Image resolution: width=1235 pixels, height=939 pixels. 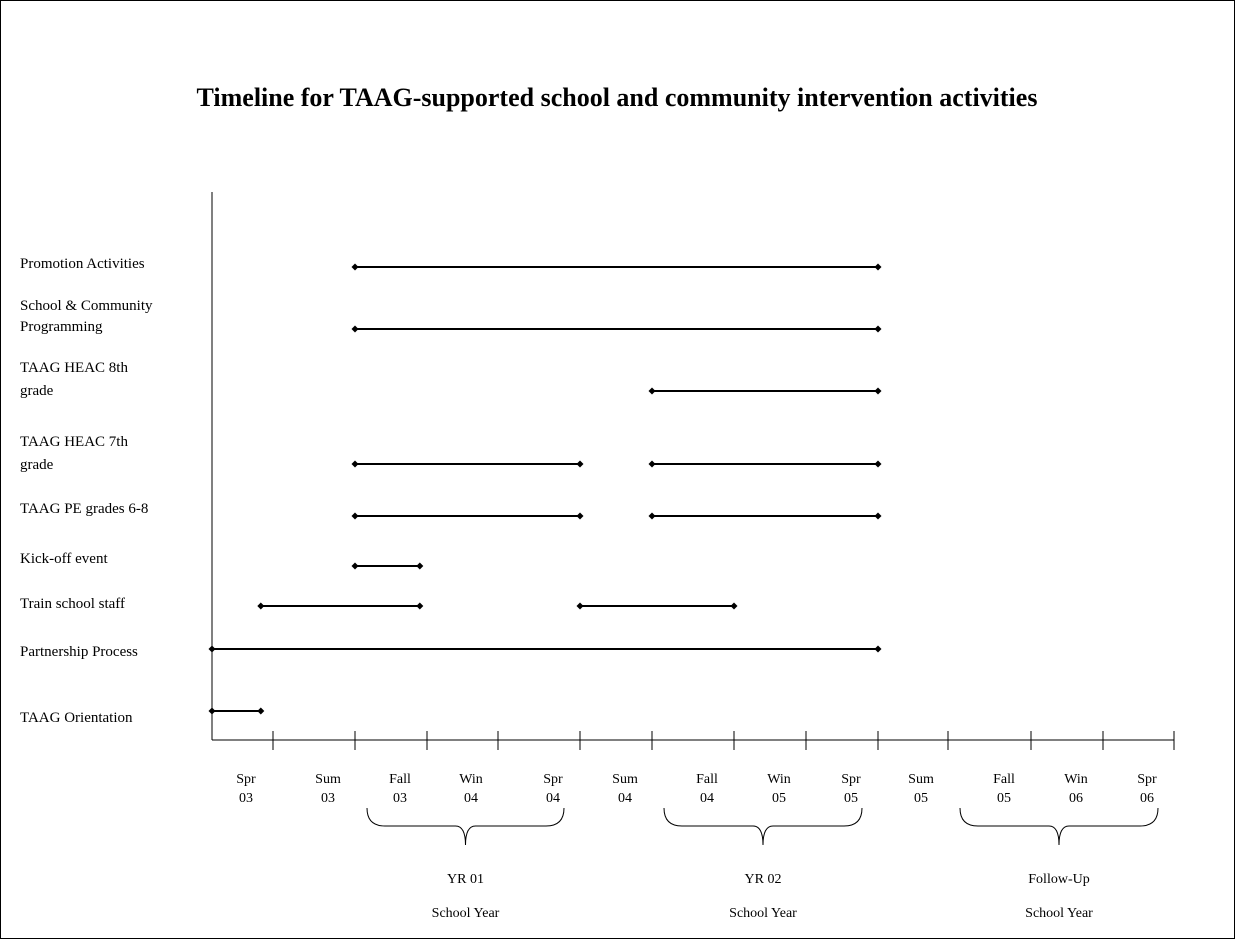 I want to click on school-year-label: YR 02, so click(x=763, y=879).